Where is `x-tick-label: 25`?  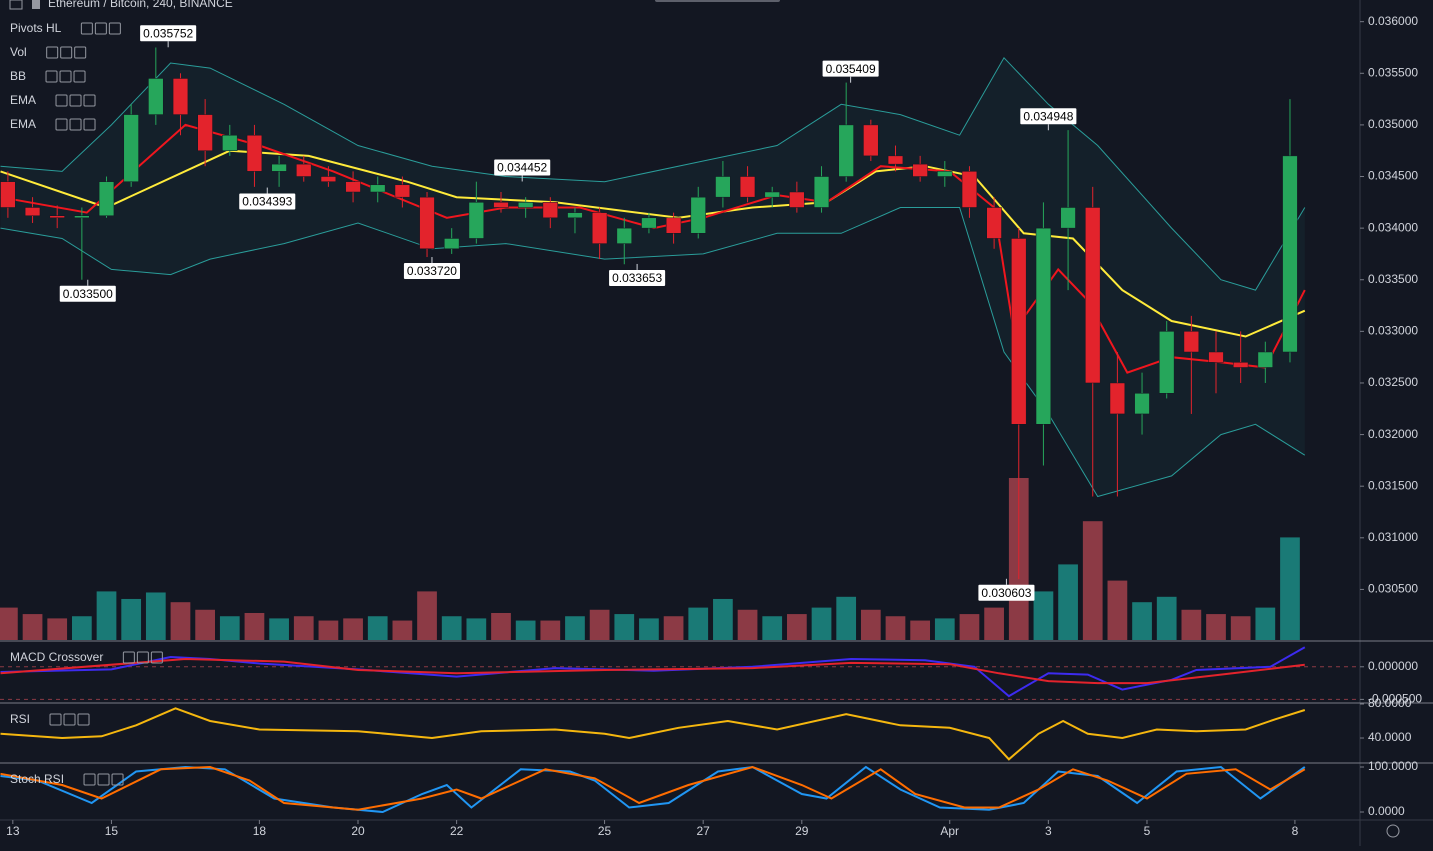 x-tick-label: 25 is located at coordinates (605, 831).